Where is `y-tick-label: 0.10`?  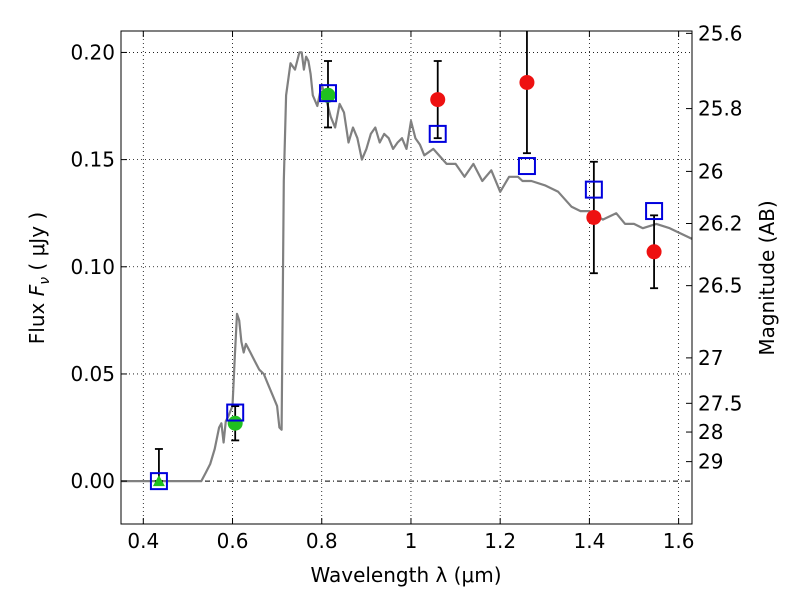 y-tick-label: 0.10 is located at coordinates (92, 267).